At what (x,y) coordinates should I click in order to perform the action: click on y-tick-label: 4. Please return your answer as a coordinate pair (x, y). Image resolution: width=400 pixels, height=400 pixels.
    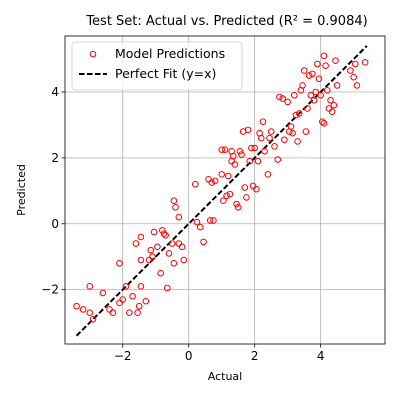
    Looking at the image, I should click on (55, 92).